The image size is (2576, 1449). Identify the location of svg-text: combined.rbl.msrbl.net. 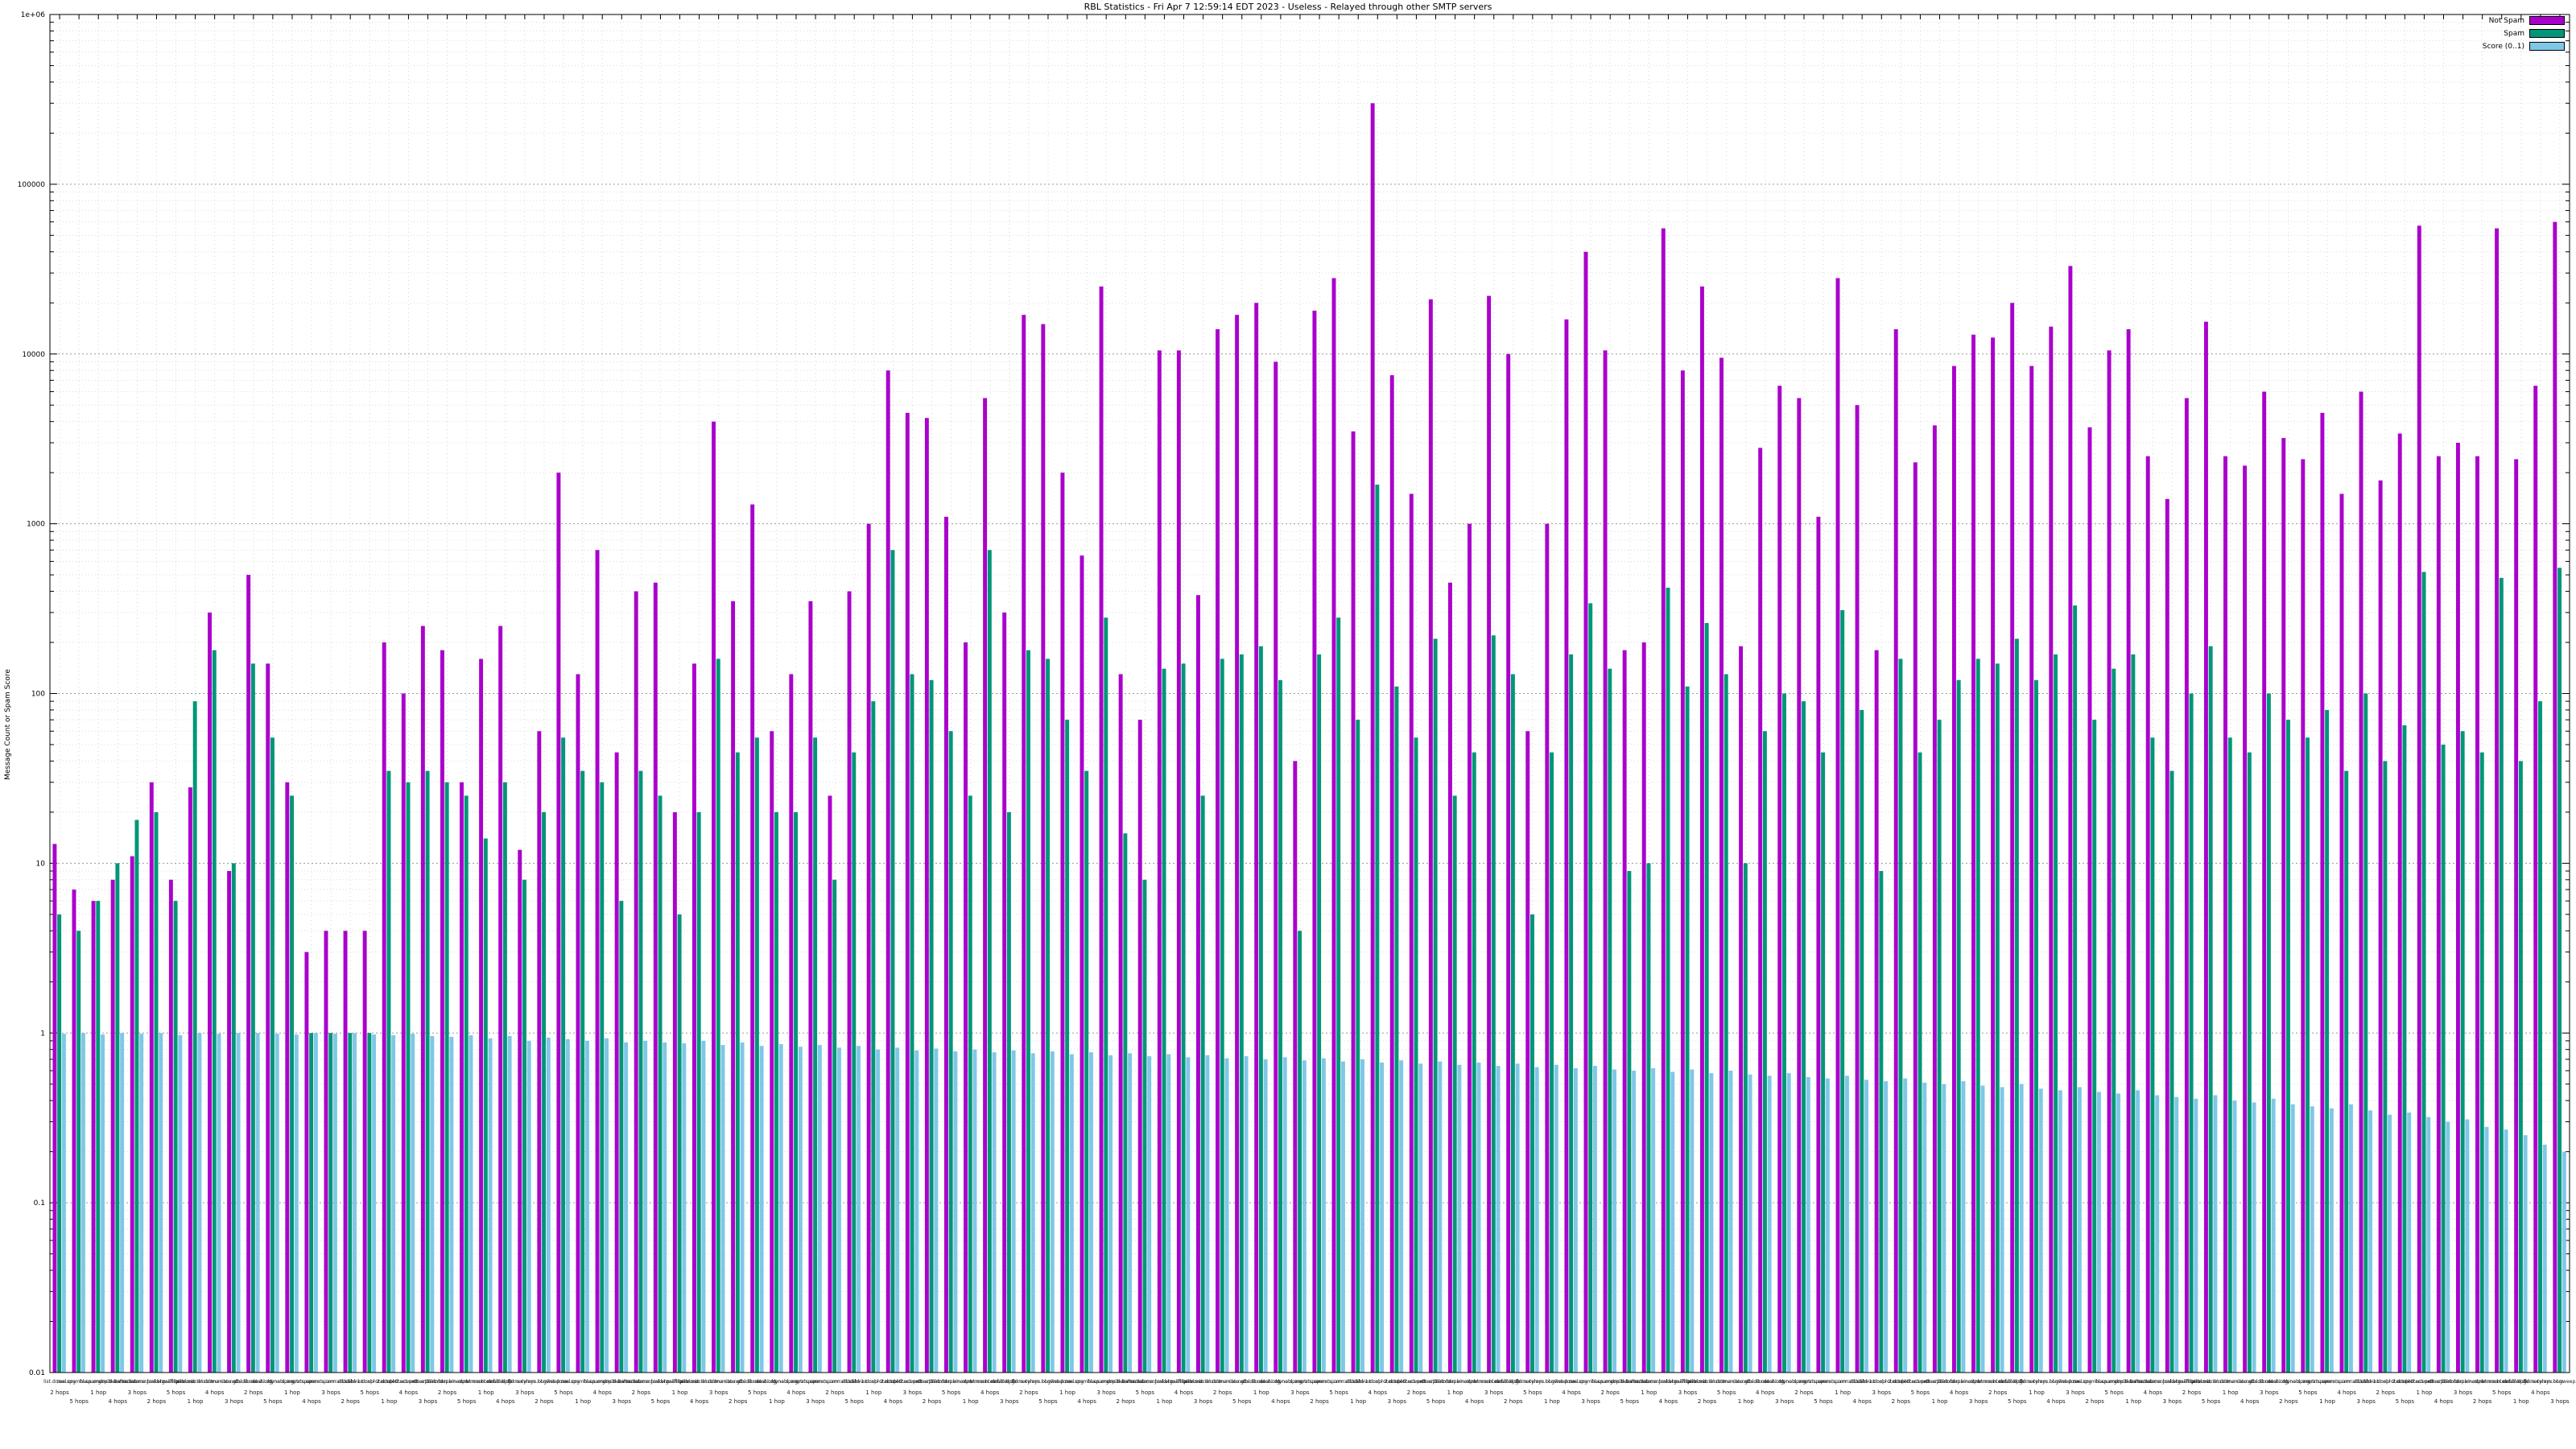
(467, 1382).